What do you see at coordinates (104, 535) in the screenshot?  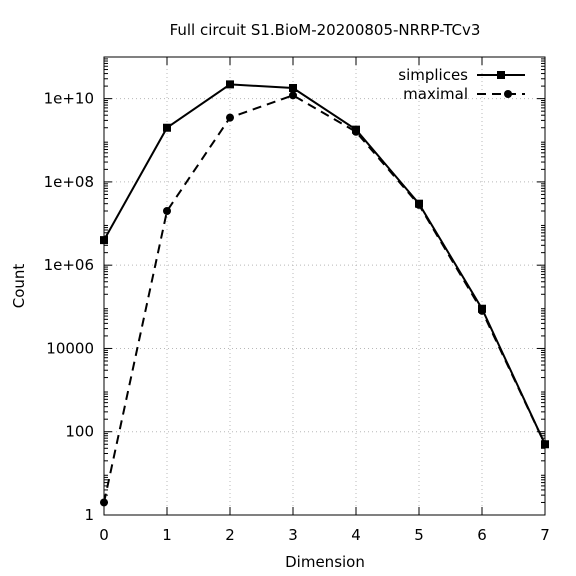 I see `x-tick-label: 0` at bounding box center [104, 535].